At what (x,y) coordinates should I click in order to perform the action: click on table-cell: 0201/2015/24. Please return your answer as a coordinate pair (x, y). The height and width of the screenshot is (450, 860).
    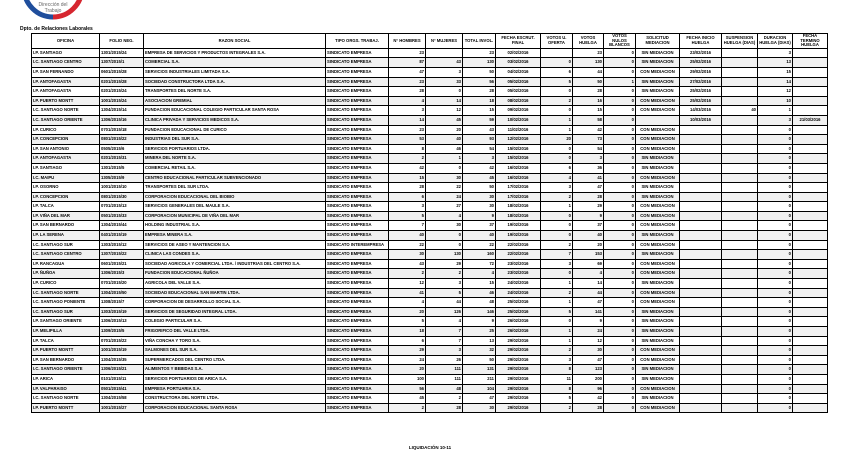
    Looking at the image, I should click on (121, 91).